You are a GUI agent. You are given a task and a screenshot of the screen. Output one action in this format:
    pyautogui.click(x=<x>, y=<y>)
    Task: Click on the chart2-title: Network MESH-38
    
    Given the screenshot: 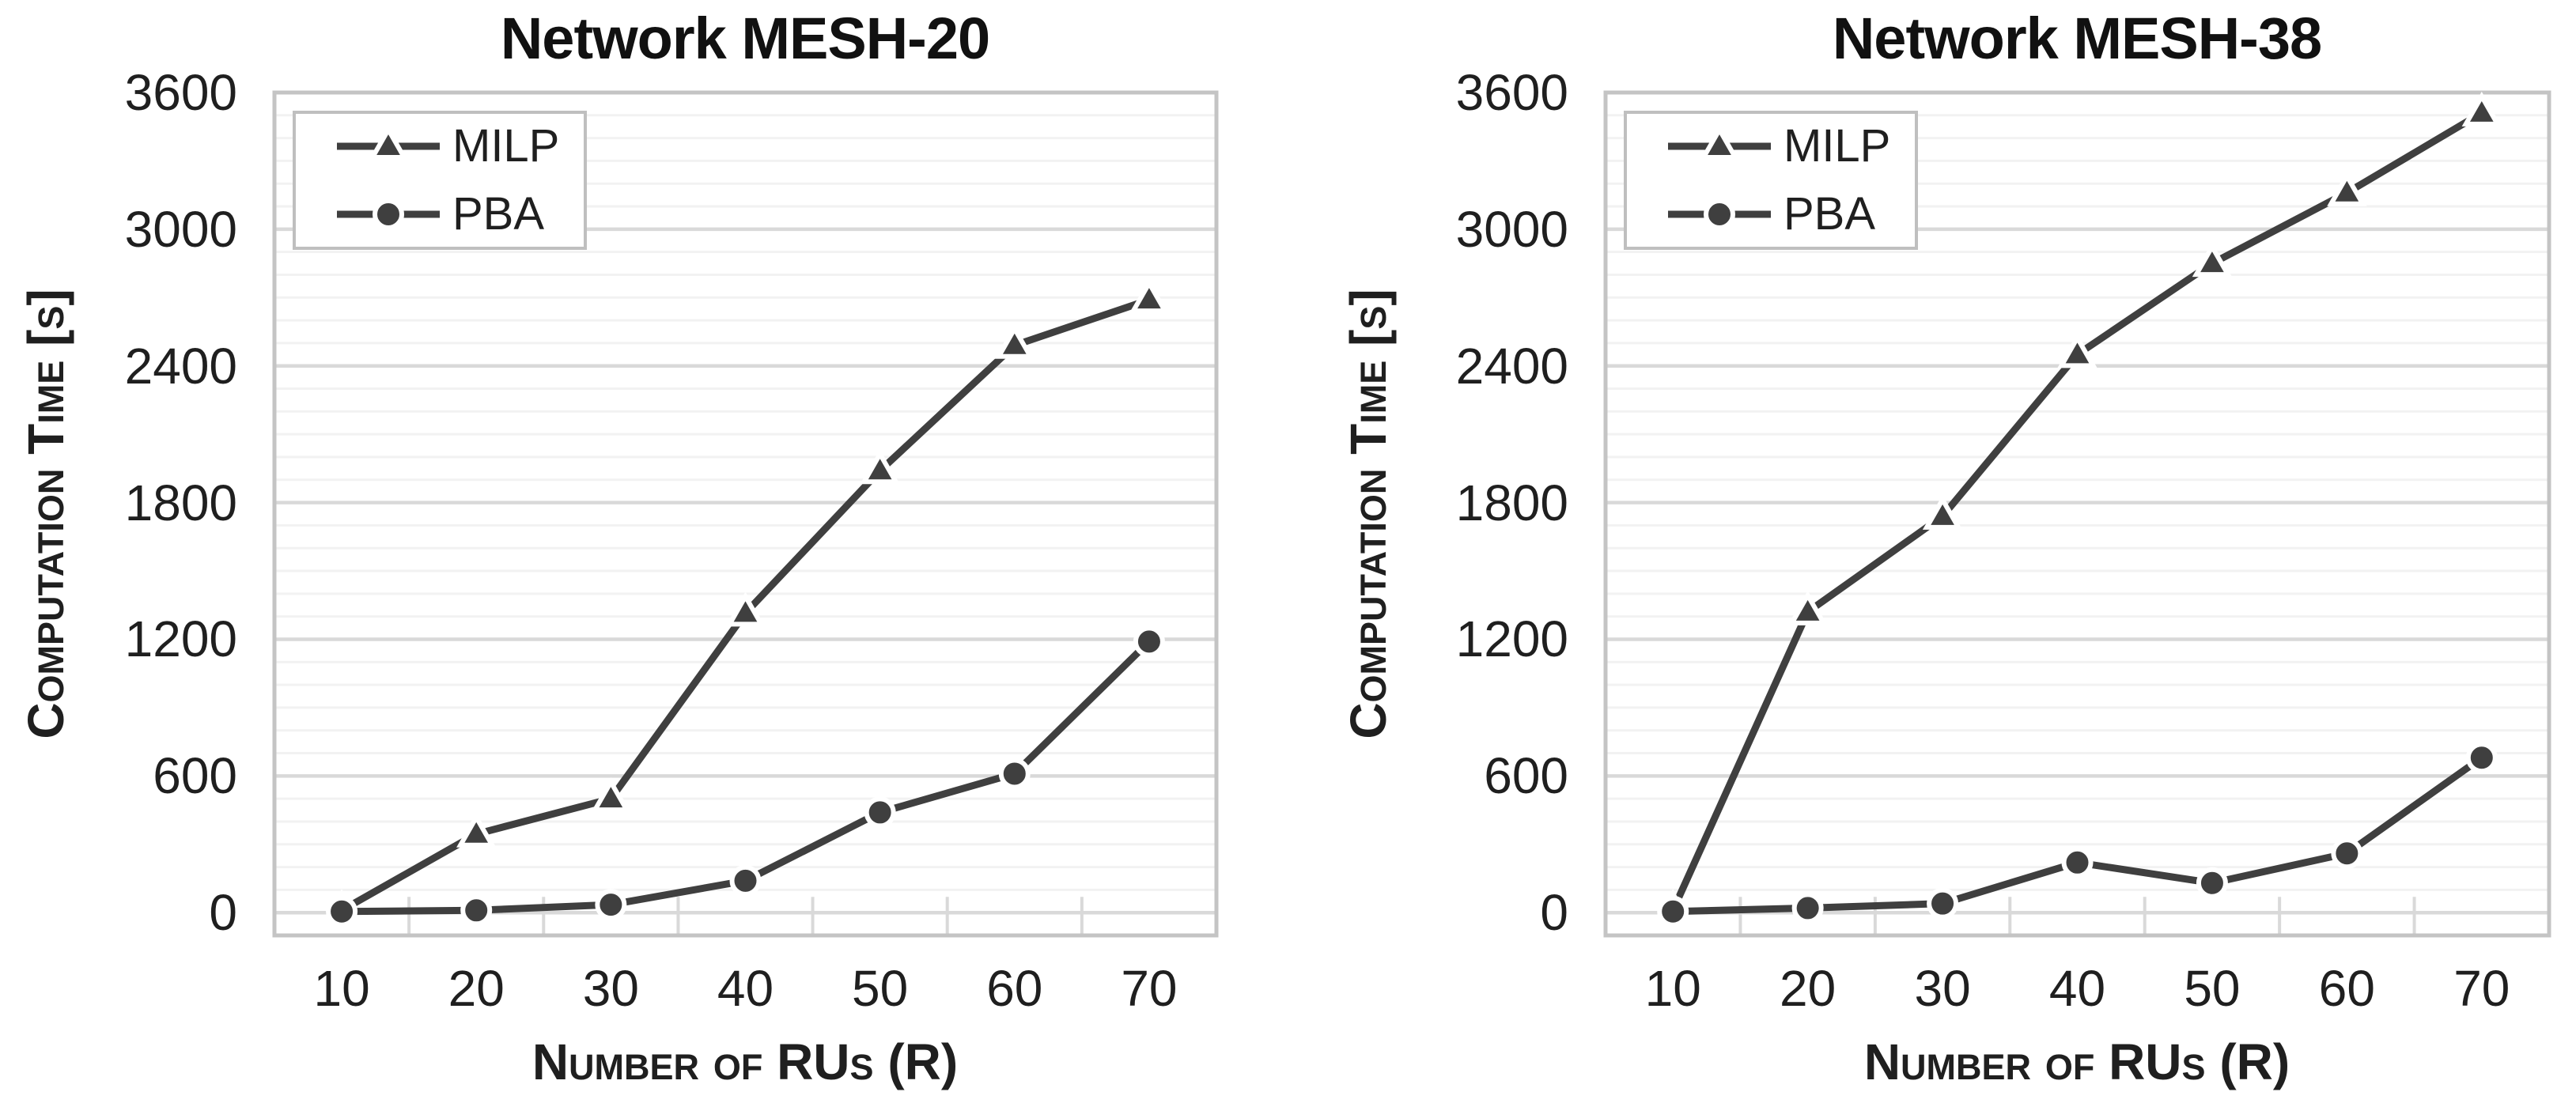 What is the action you would take?
    pyautogui.click(x=2077, y=38)
    